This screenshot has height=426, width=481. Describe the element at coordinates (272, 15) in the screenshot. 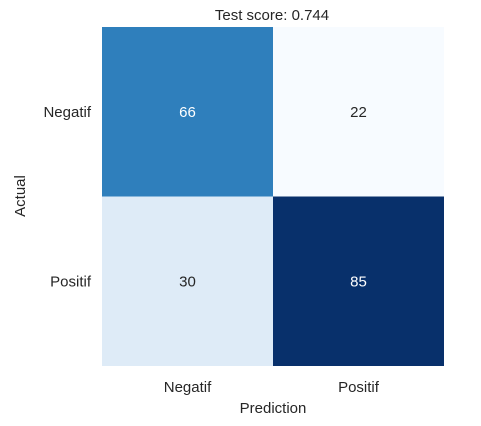

I see `chart-title: Test score: 0.744` at that location.